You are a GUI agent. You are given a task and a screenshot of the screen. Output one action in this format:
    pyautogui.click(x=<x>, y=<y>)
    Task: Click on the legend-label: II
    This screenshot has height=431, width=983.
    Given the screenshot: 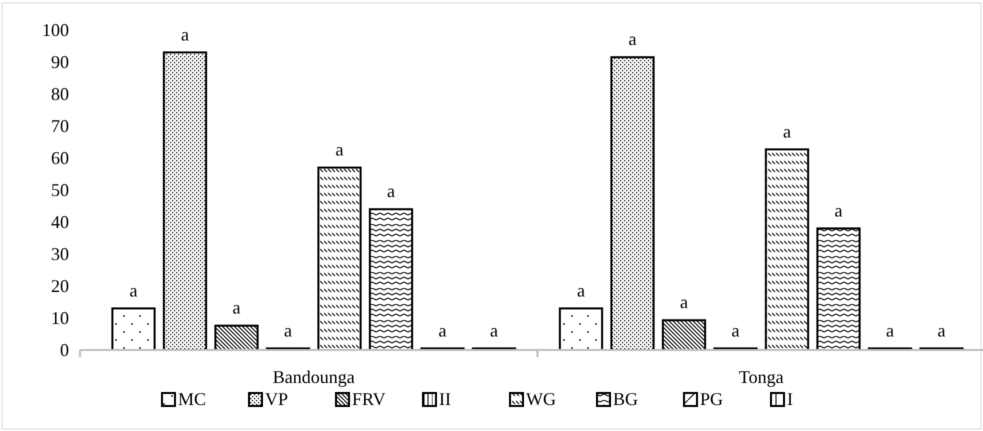 What is the action you would take?
    pyautogui.click(x=445, y=399)
    